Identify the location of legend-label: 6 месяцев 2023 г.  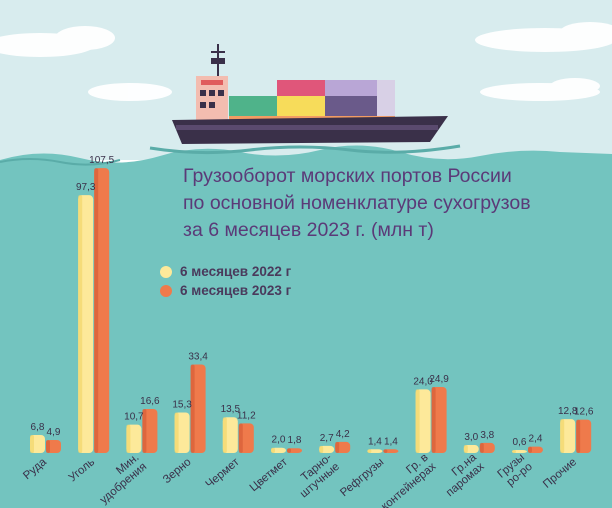
(236, 290).